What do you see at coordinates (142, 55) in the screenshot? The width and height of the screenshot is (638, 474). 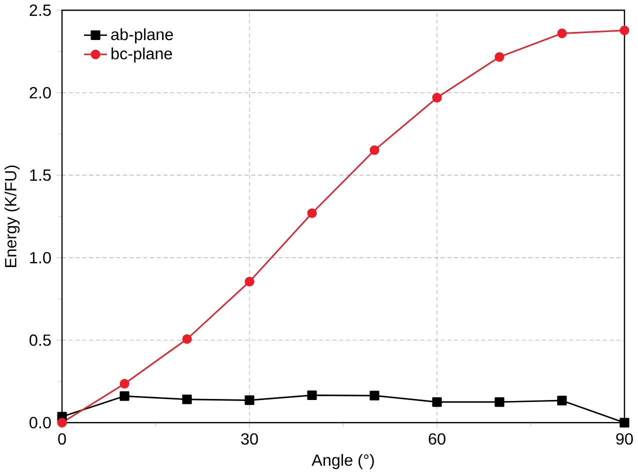 I see `legend-label: bc-plane` at bounding box center [142, 55].